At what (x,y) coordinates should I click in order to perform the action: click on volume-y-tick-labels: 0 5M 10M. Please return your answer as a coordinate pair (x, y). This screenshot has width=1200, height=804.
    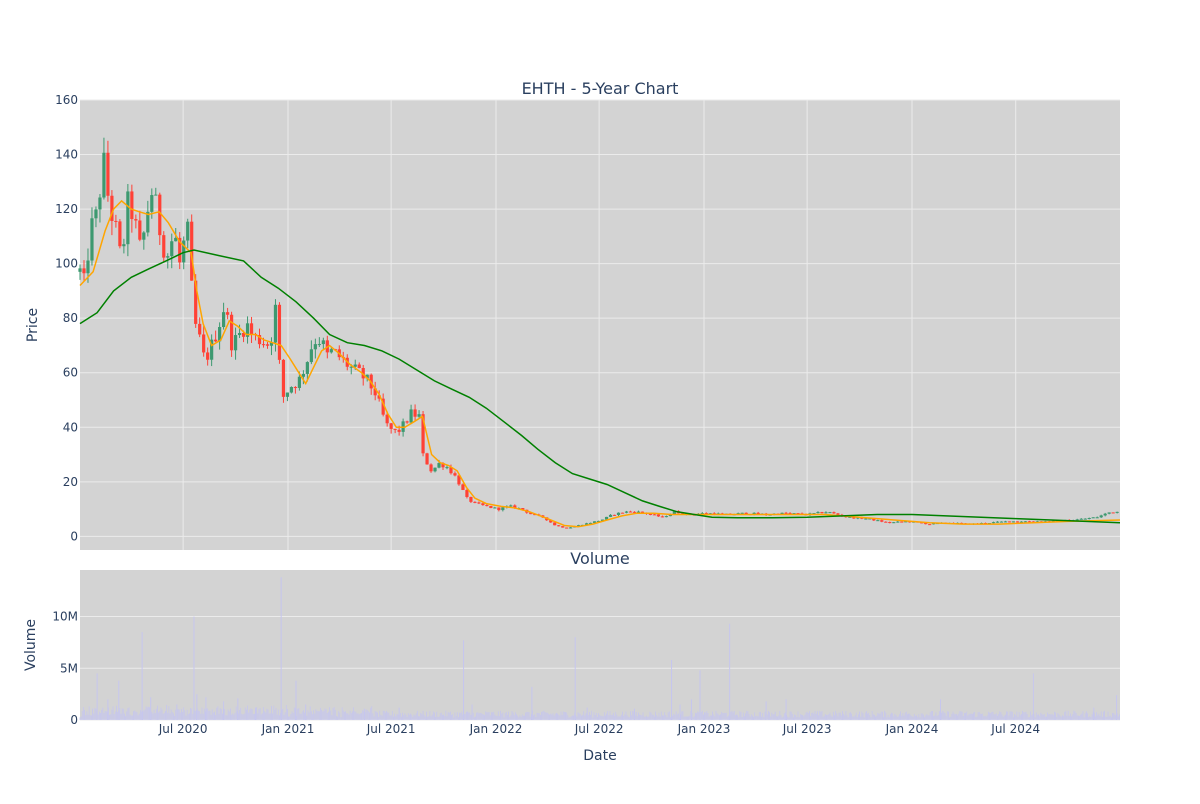
    Looking at the image, I should click on (65, 668).